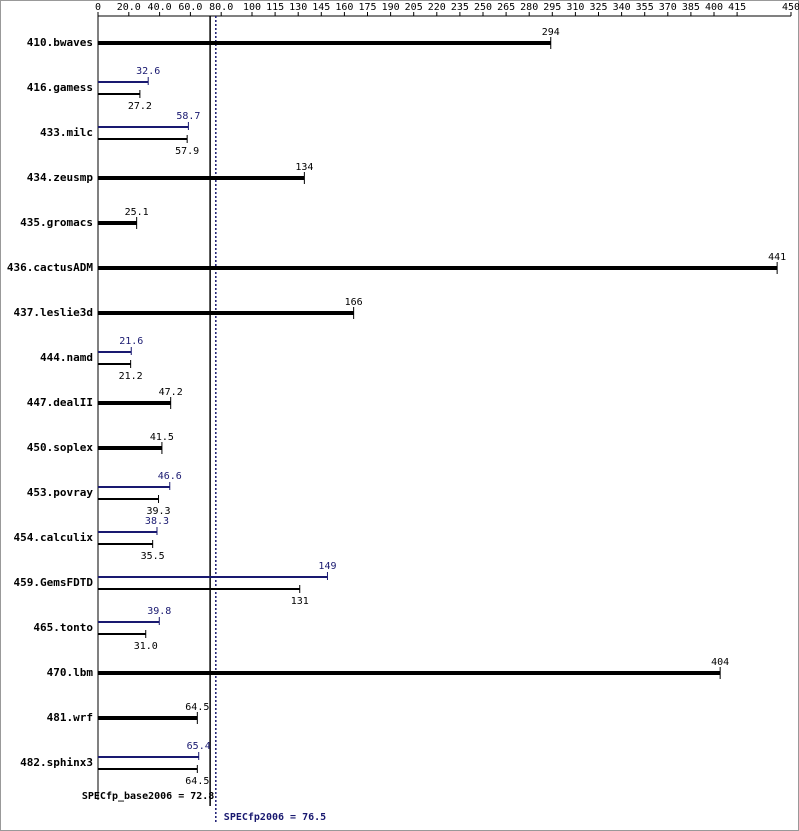  What do you see at coordinates (790, 7) in the screenshot?
I see `x-tick-label: 450` at bounding box center [790, 7].